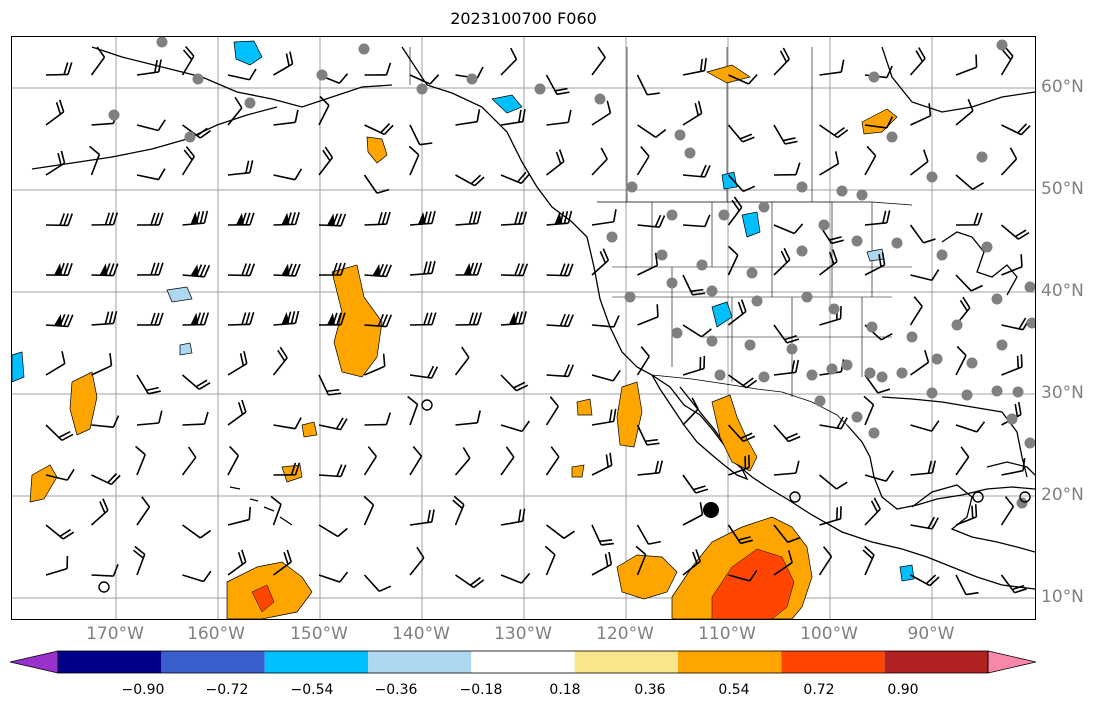  I want to click on hawaii-islands, so click(261, 506).